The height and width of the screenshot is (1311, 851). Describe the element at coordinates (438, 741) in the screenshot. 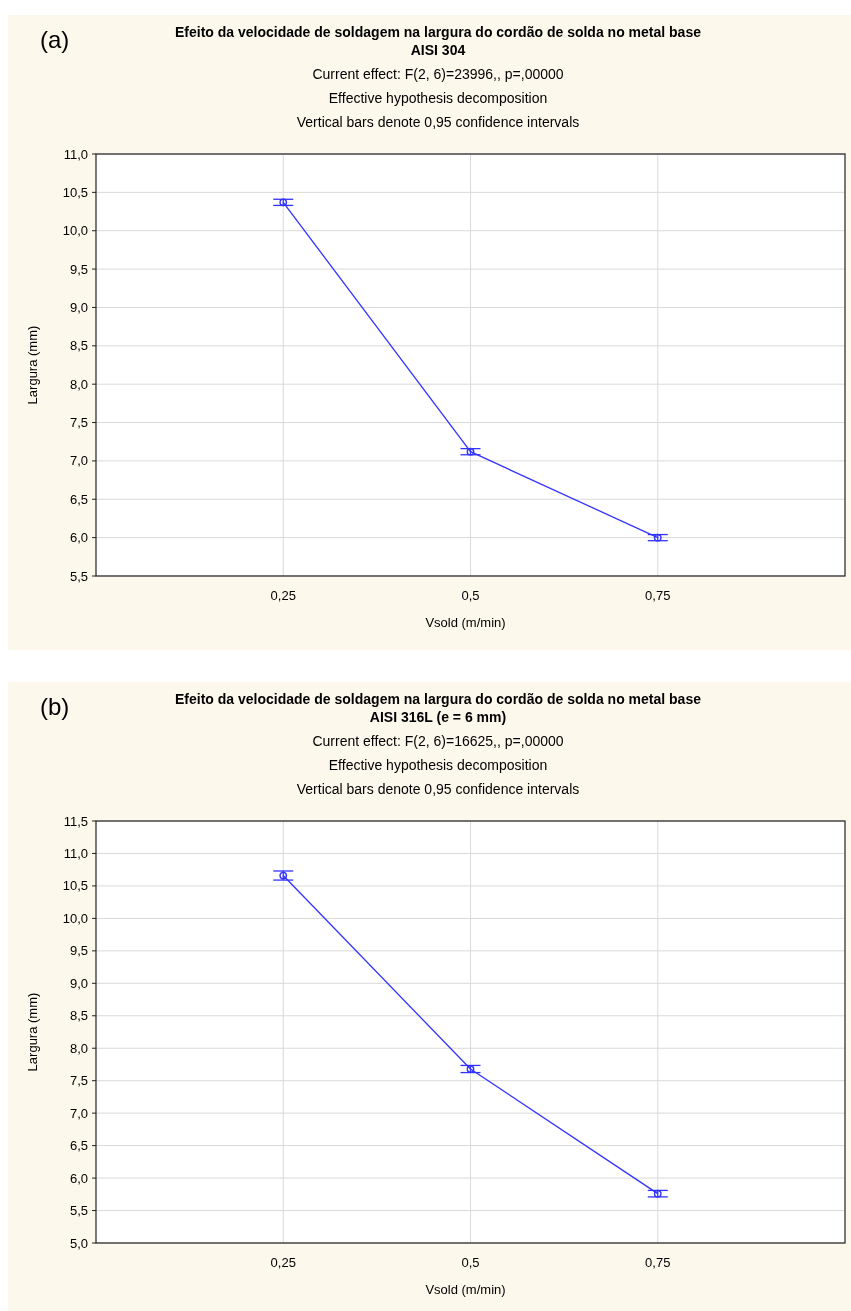

I see `text: Current effect: F(2, 6)=16625,, p=,00000` at that location.